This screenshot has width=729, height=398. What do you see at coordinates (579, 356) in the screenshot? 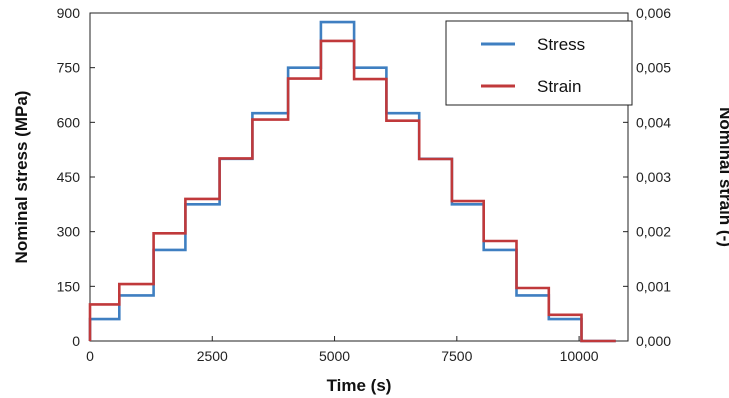
I see `x-tick-label: 10000` at bounding box center [579, 356].